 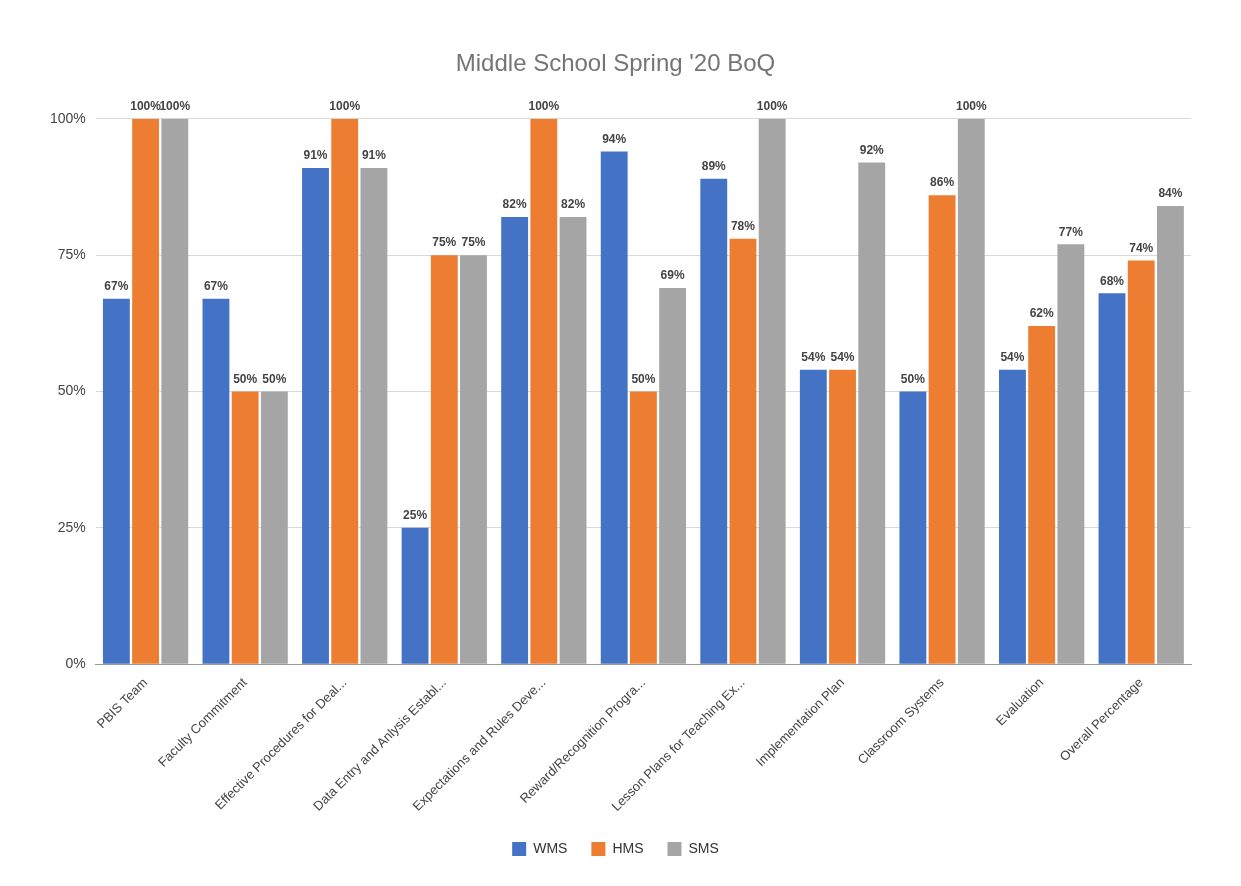 I want to click on y-tick-label: 75%, so click(x=71, y=254).